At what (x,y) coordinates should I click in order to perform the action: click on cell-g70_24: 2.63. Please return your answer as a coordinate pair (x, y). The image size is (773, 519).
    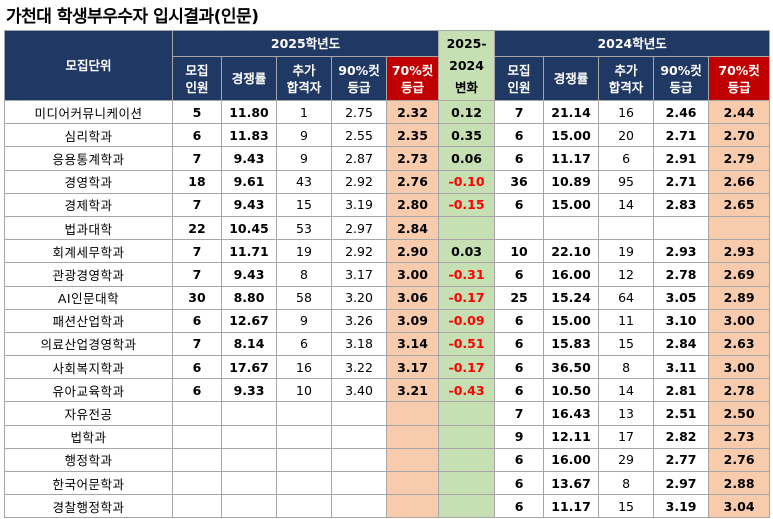
    Looking at the image, I should click on (739, 344).